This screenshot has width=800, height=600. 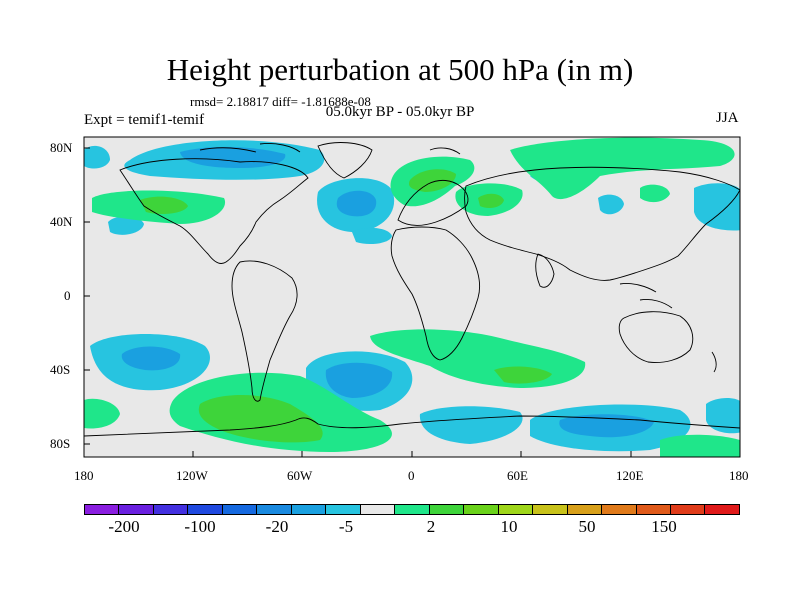 What do you see at coordinates (151, 358) in the screenshot?
I see `anomaly-region-sh-pacific-blue-core` at bounding box center [151, 358].